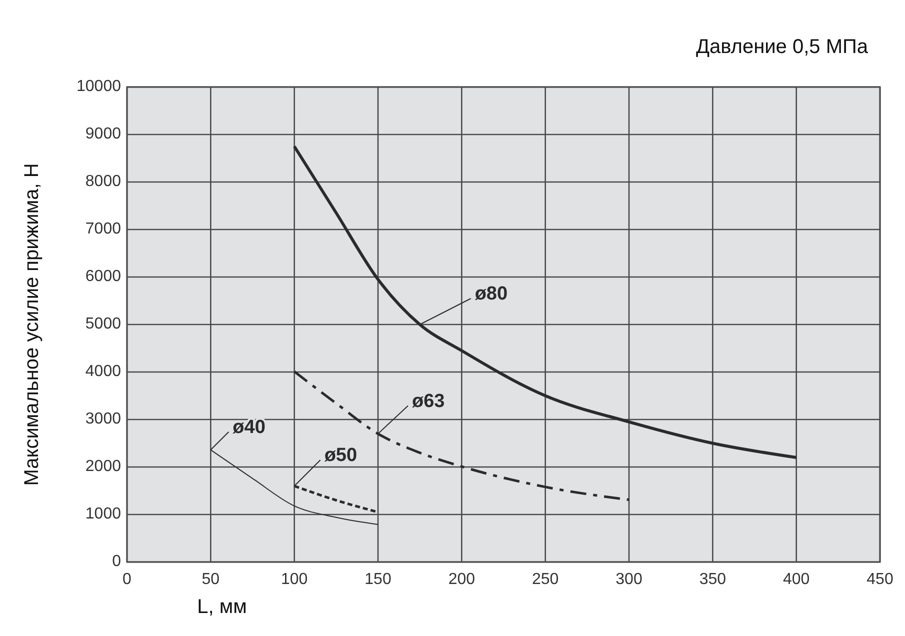 This screenshot has width=905, height=636. Describe the element at coordinates (491, 294) in the screenshot. I see `text: ø80` at that location.